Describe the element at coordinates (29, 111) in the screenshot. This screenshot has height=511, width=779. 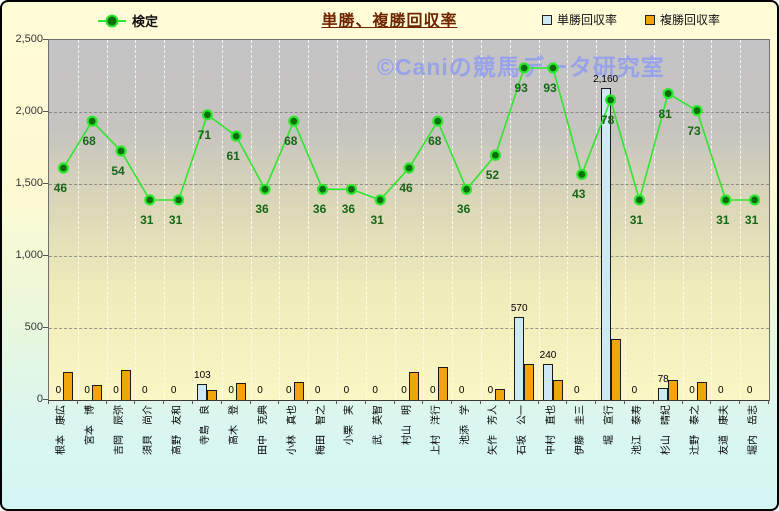
I see `y-axis-tick-label: 2,000` at that location.